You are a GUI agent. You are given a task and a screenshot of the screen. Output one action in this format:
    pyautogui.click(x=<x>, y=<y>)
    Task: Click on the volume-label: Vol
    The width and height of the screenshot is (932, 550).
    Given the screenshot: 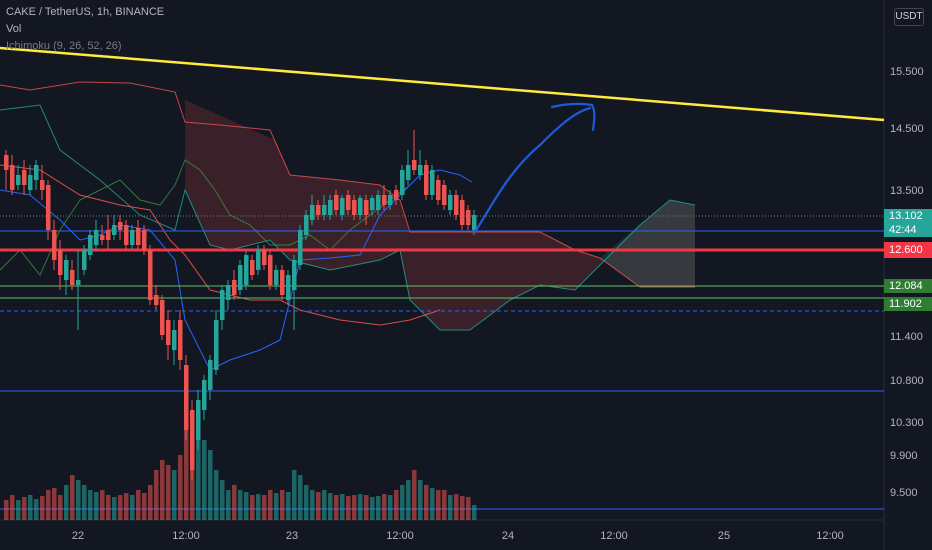 What is the action you would take?
    pyautogui.click(x=14, y=29)
    